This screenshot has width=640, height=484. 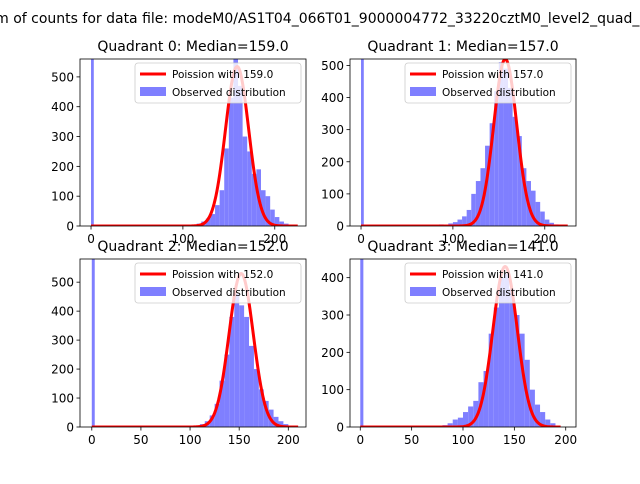 What do you see at coordinates (462, 247) in the screenshot?
I see `subplot-title: Quadrant 3: Median=141.0` at bounding box center [462, 247].